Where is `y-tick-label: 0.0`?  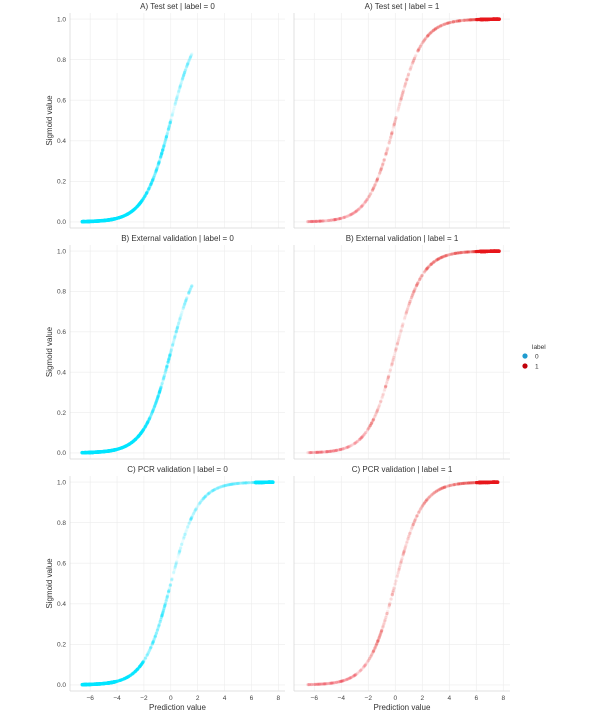
y-tick-label: 0.0 is located at coordinates (61, 685).